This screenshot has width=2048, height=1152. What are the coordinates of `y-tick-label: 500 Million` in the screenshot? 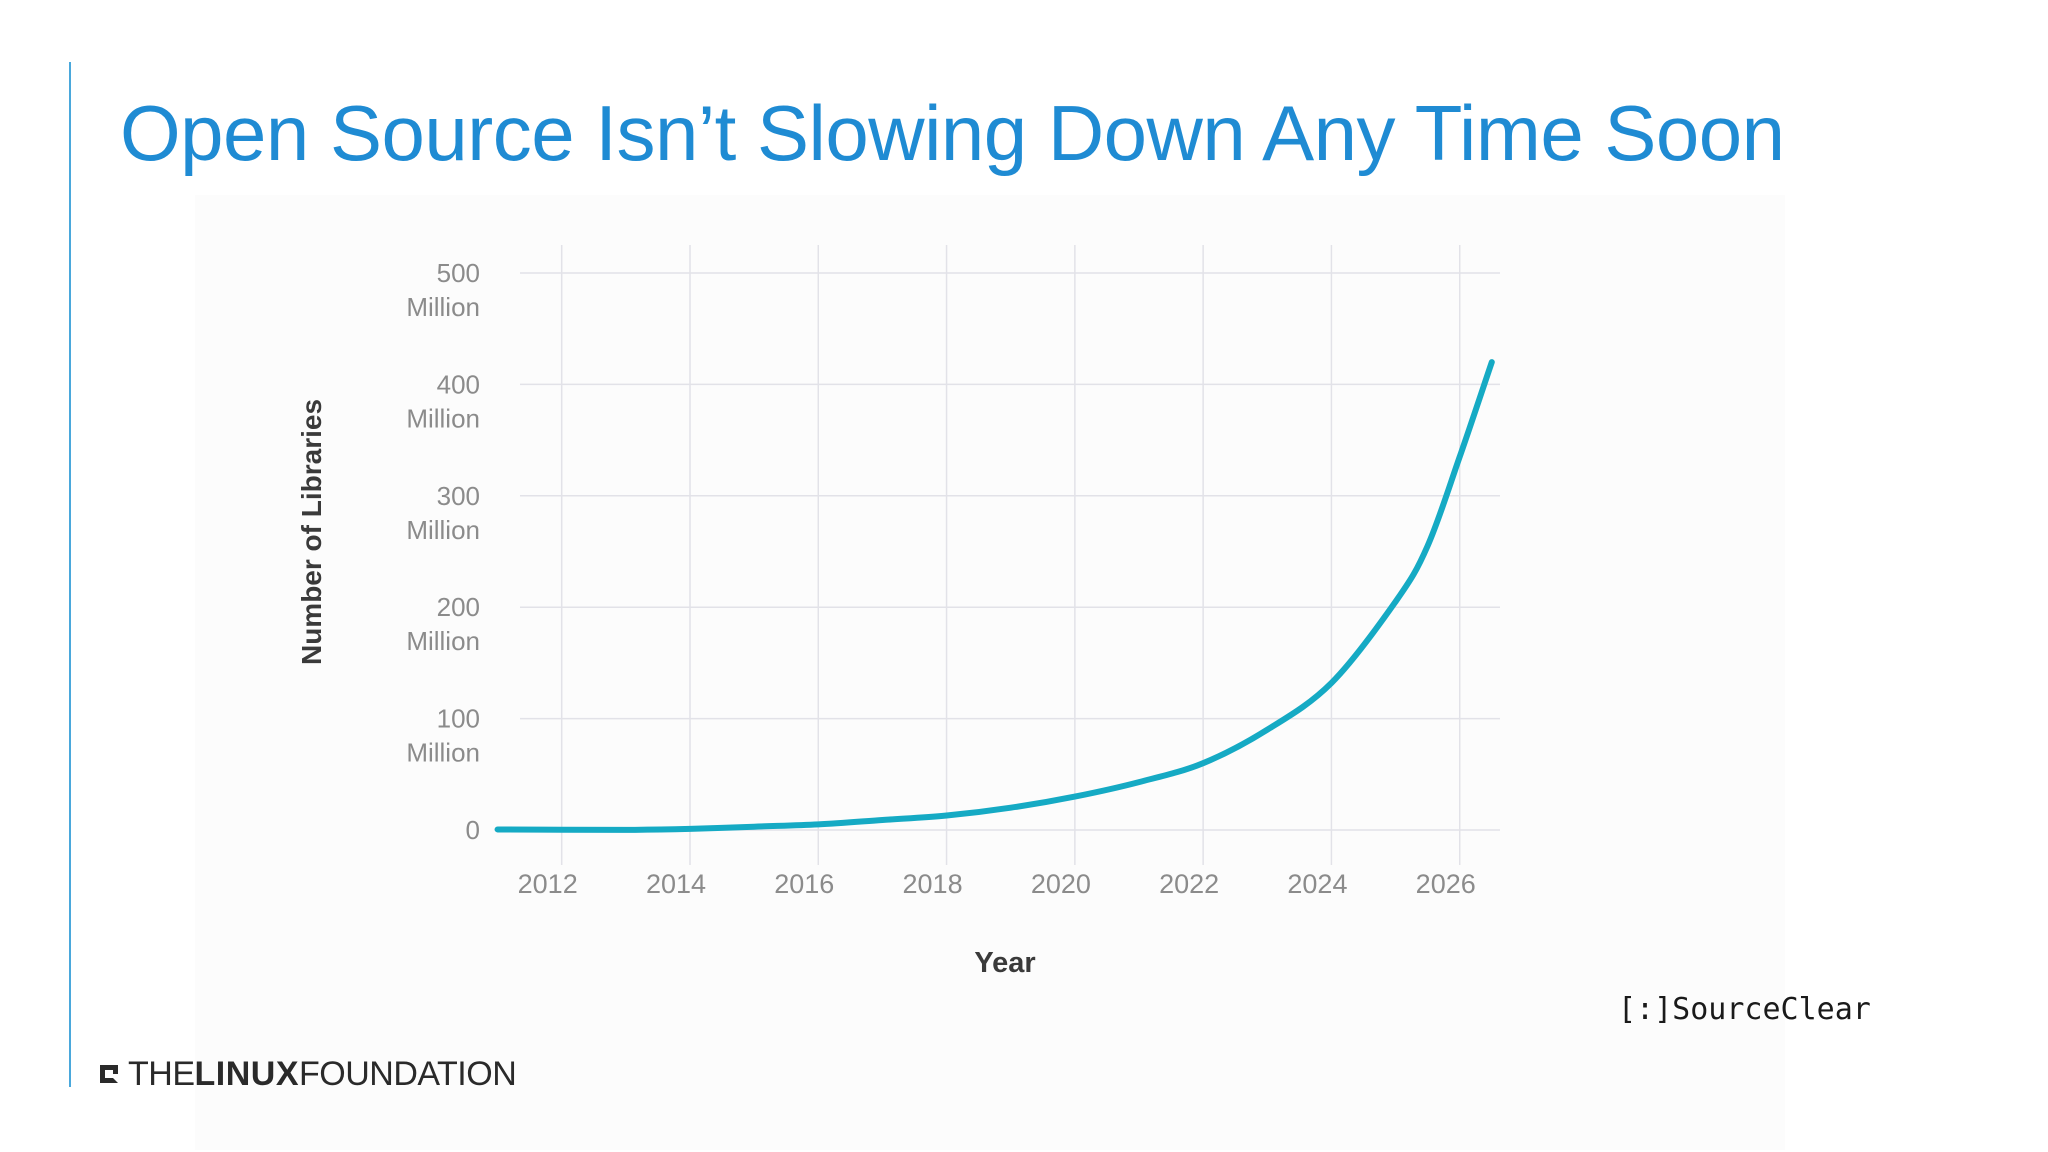 It's located at (443, 290).